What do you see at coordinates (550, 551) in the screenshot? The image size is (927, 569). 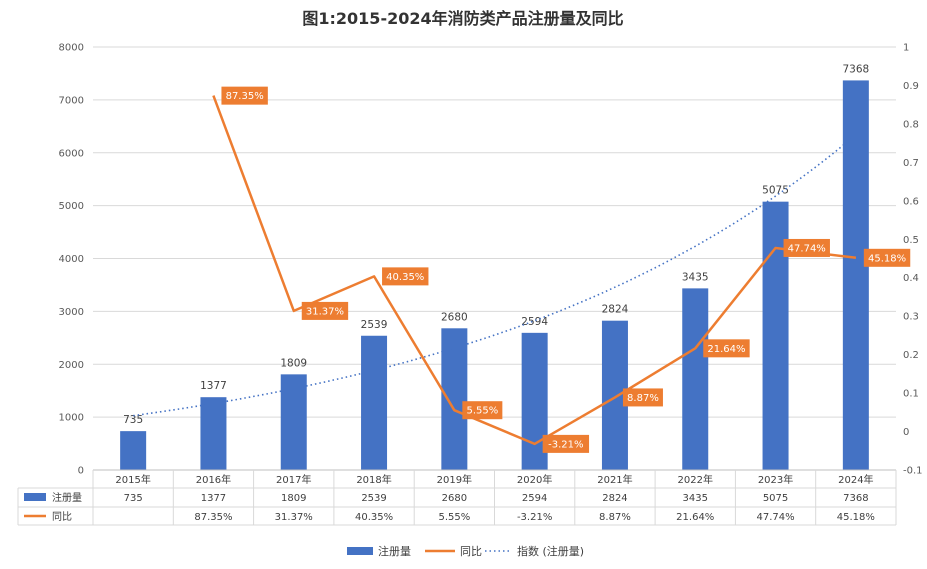 I see `legend-label: 指数 (注册量)` at bounding box center [550, 551].